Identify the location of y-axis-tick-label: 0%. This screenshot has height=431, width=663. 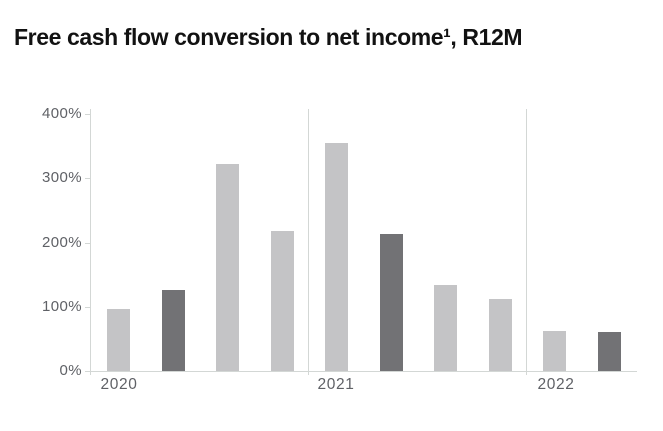
(70, 370).